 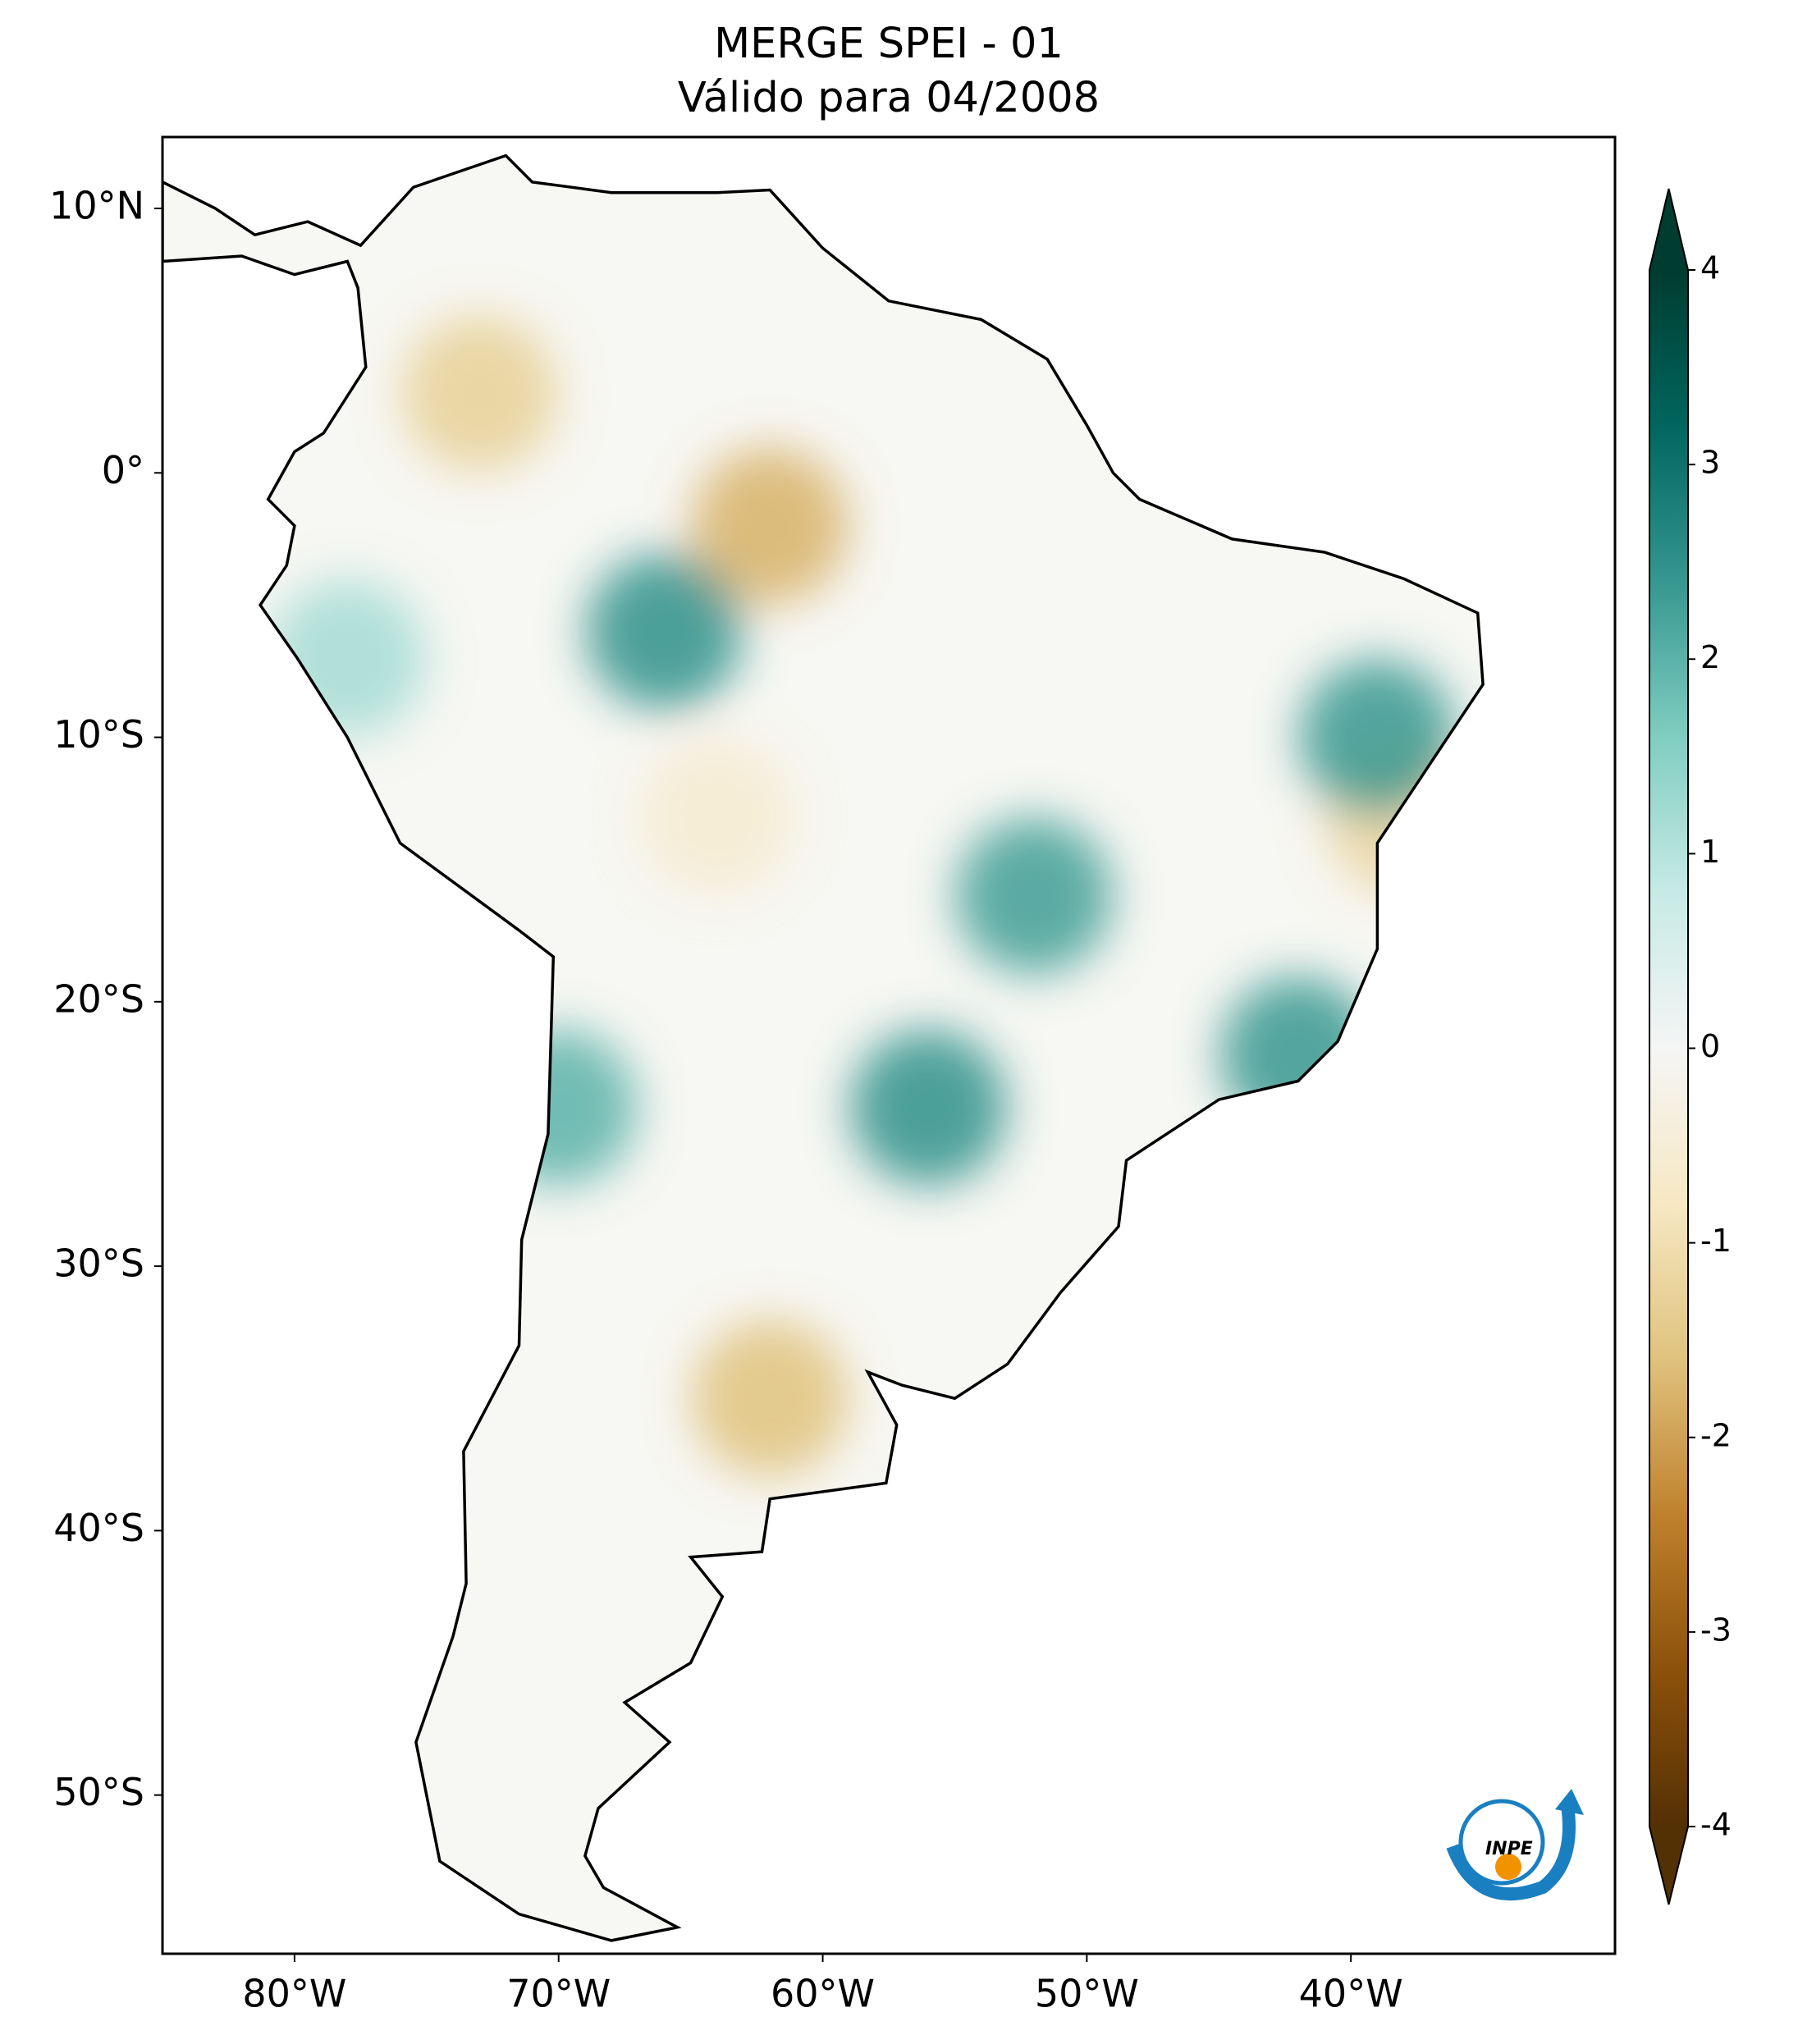 What do you see at coordinates (96, 206) in the screenshot?
I see `y-tick-label: 10°N` at bounding box center [96, 206].